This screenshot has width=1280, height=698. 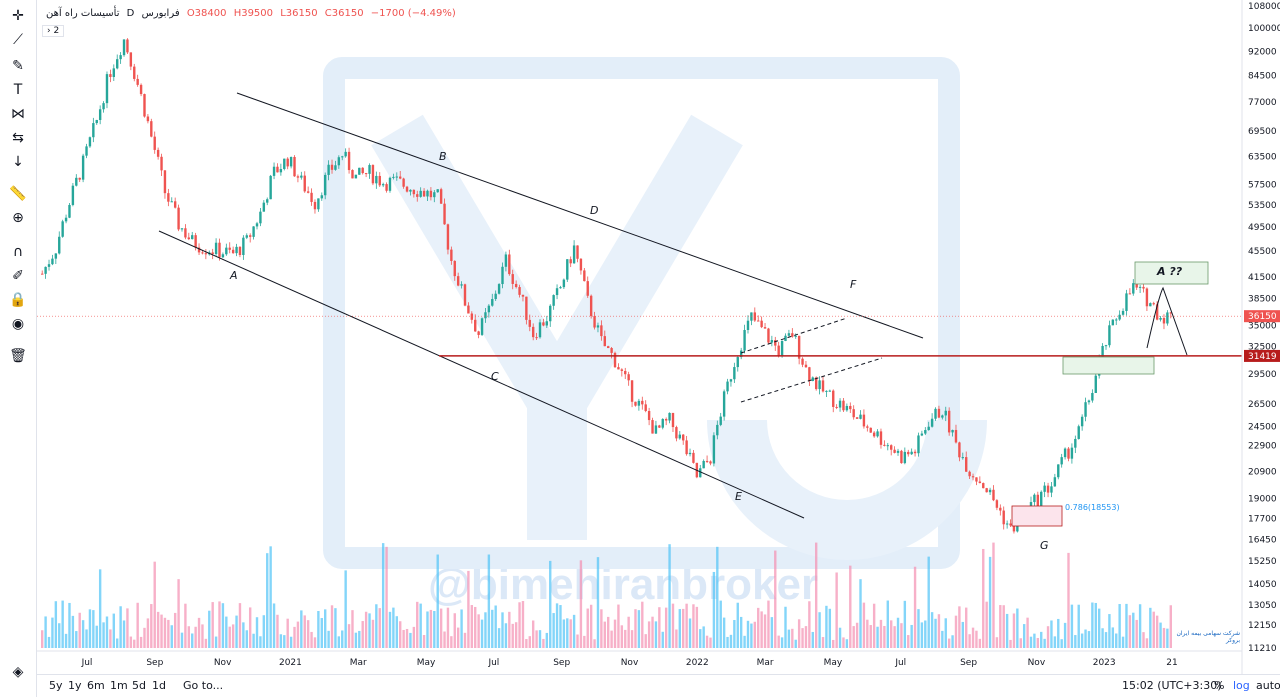 I want to click on label-1: B, so click(x=443, y=156).